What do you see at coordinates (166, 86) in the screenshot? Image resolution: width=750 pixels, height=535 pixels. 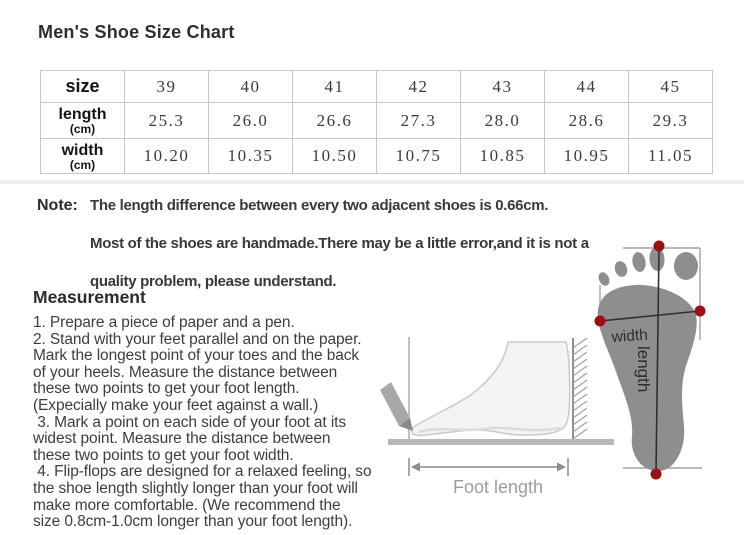 I see `size-value-cell: 39` at bounding box center [166, 86].